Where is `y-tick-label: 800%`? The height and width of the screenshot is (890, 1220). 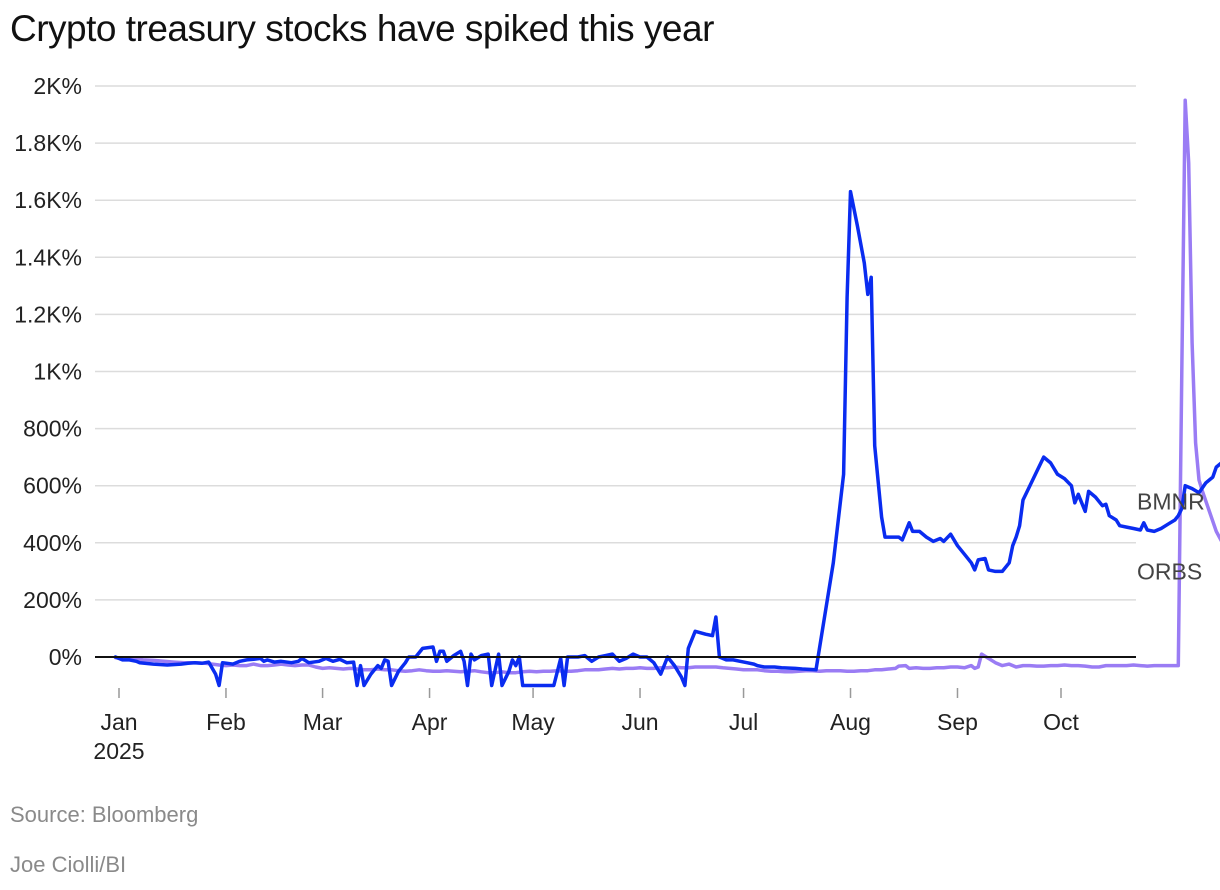 y-tick-label: 800% is located at coordinates (52, 429).